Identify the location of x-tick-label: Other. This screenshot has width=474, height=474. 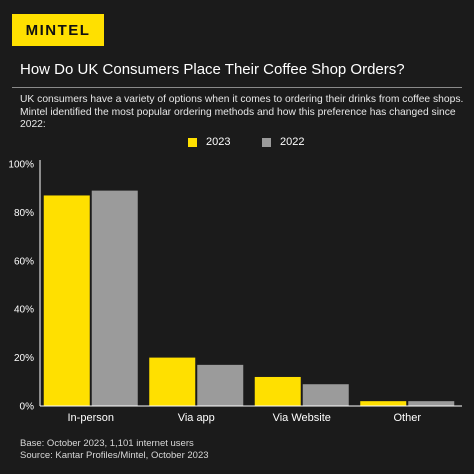
(407, 418).